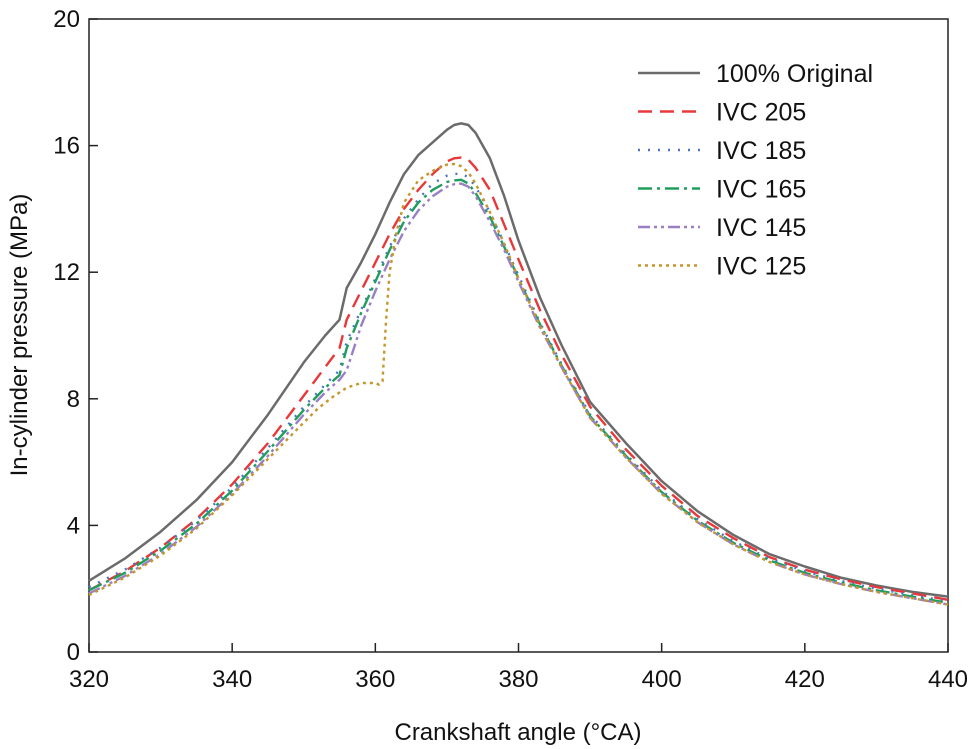 This screenshot has height=749, width=975. What do you see at coordinates (73, 399) in the screenshot?
I see `y-tick-label: 8` at bounding box center [73, 399].